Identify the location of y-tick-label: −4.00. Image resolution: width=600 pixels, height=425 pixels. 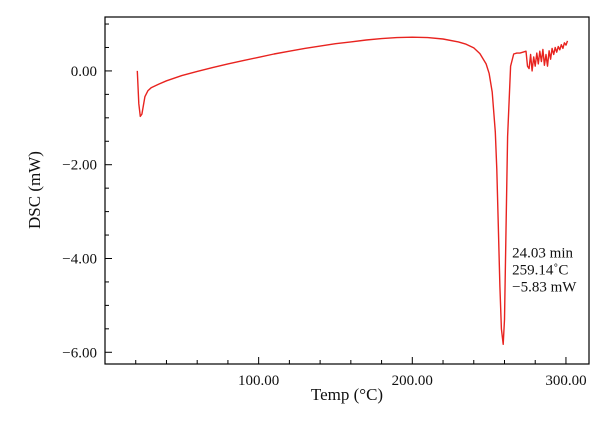
(79, 259).